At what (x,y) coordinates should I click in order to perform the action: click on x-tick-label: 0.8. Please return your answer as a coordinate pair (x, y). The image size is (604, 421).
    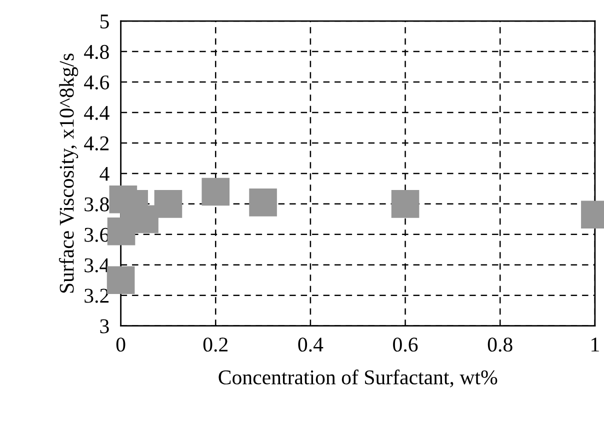
    Looking at the image, I should click on (500, 345).